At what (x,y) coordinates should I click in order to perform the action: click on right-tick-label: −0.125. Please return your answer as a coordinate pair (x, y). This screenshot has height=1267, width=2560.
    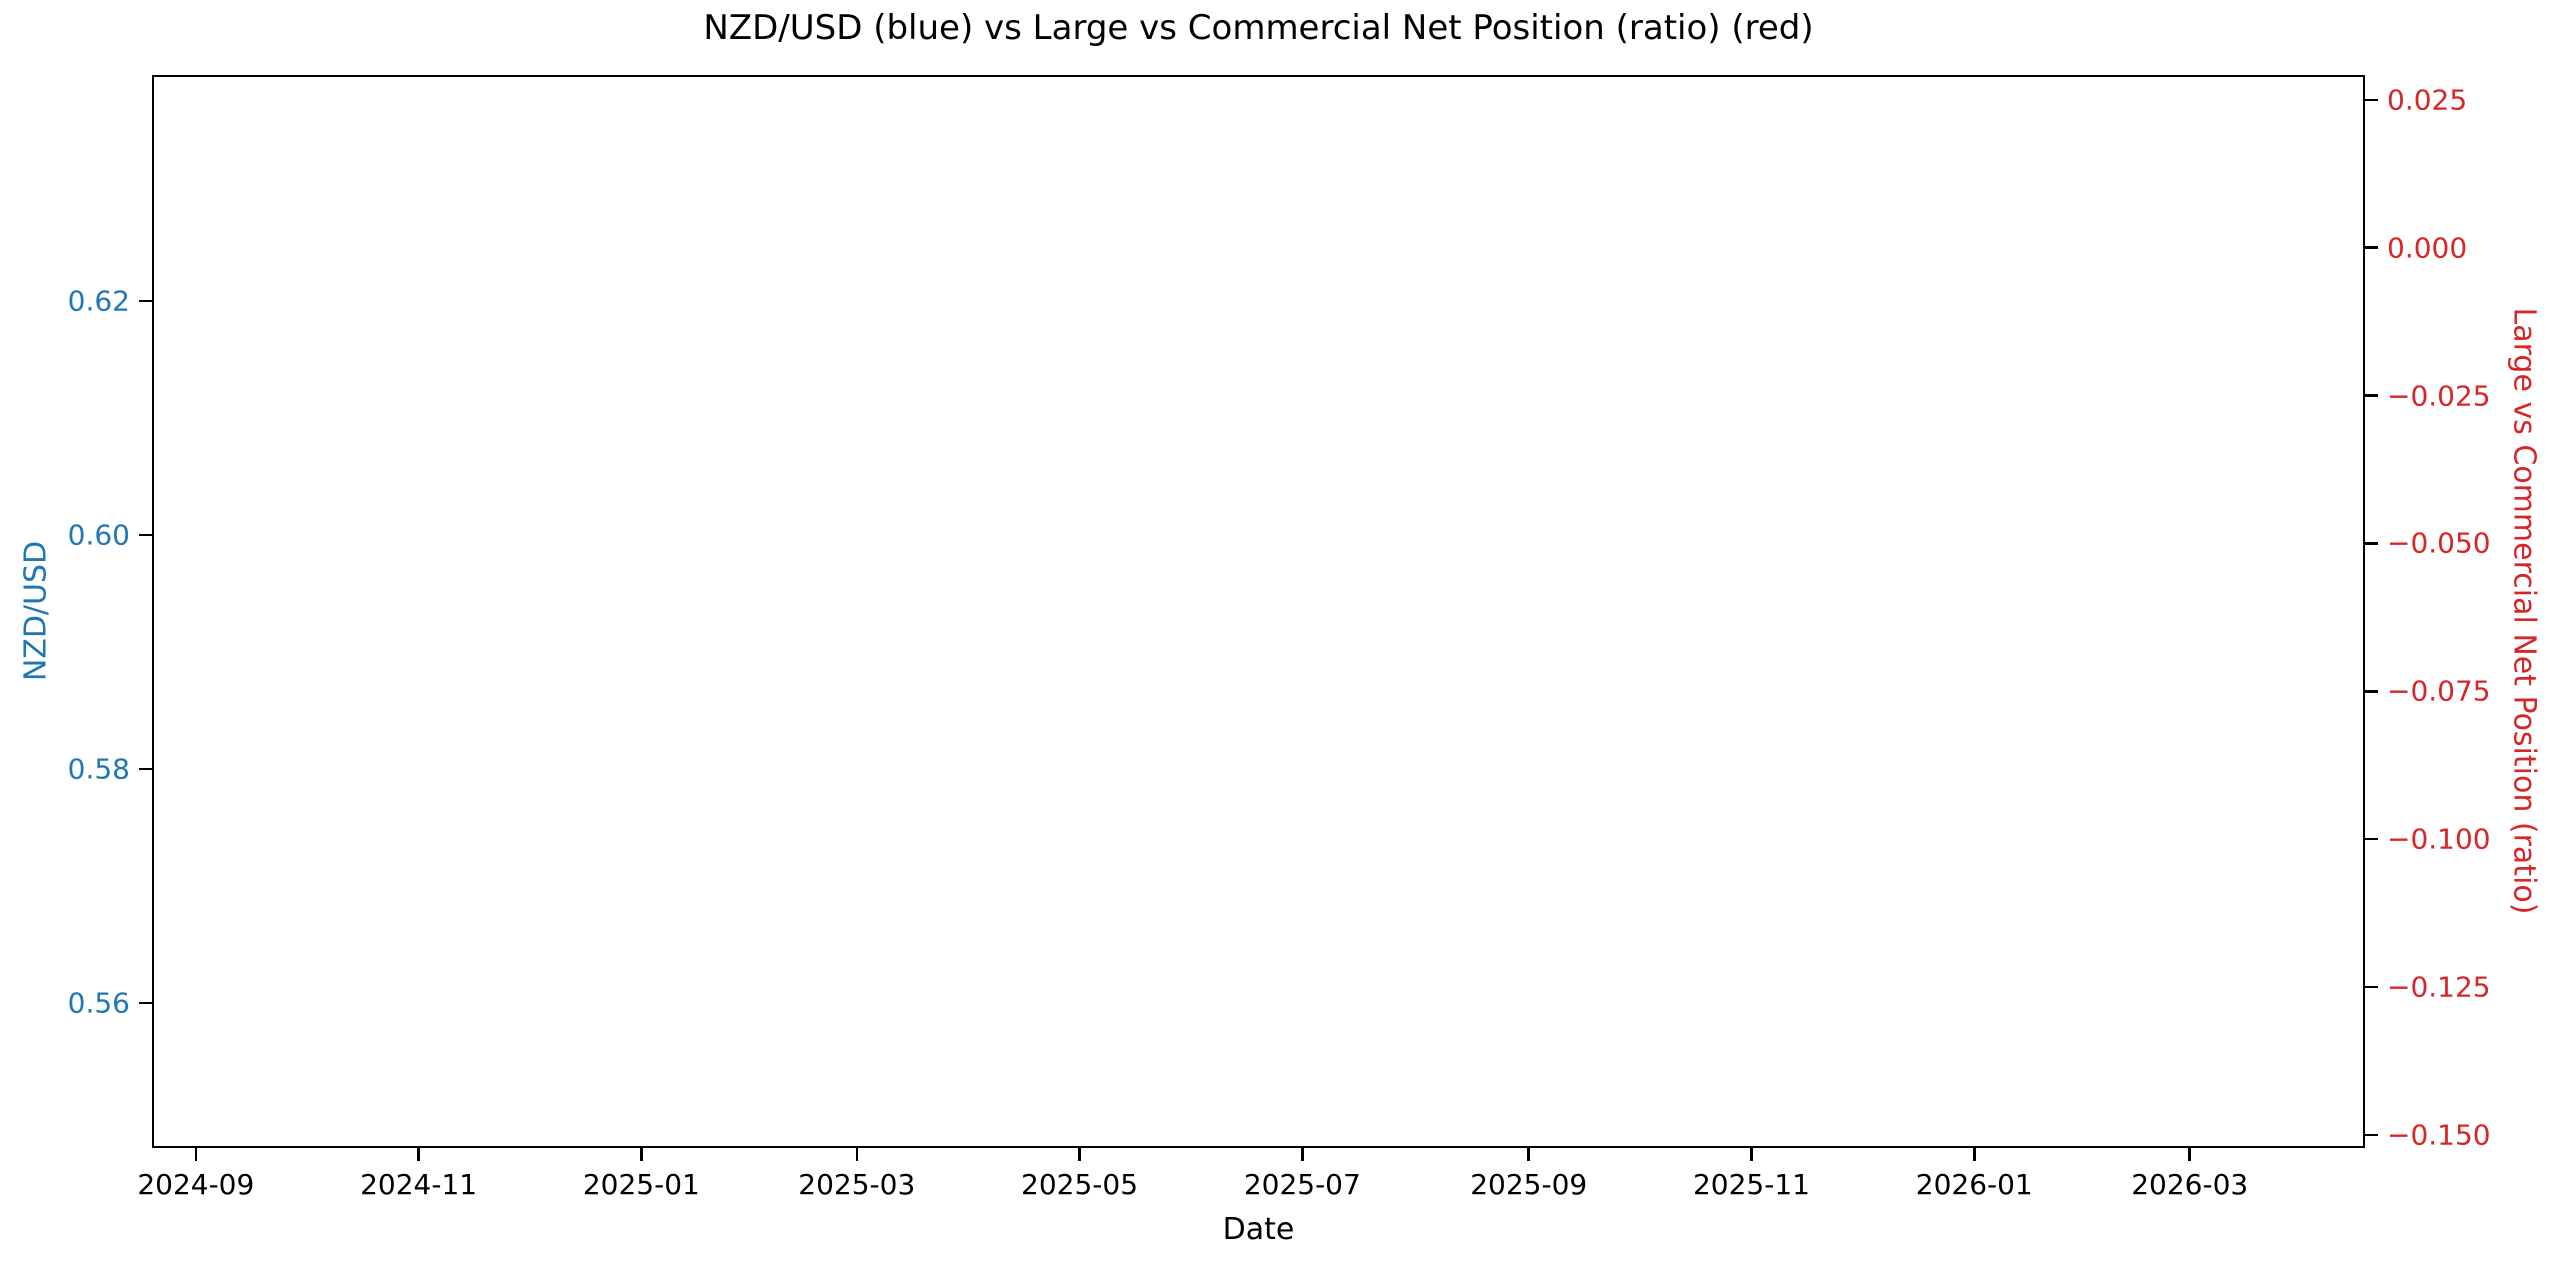
    Looking at the image, I should click on (2439, 987).